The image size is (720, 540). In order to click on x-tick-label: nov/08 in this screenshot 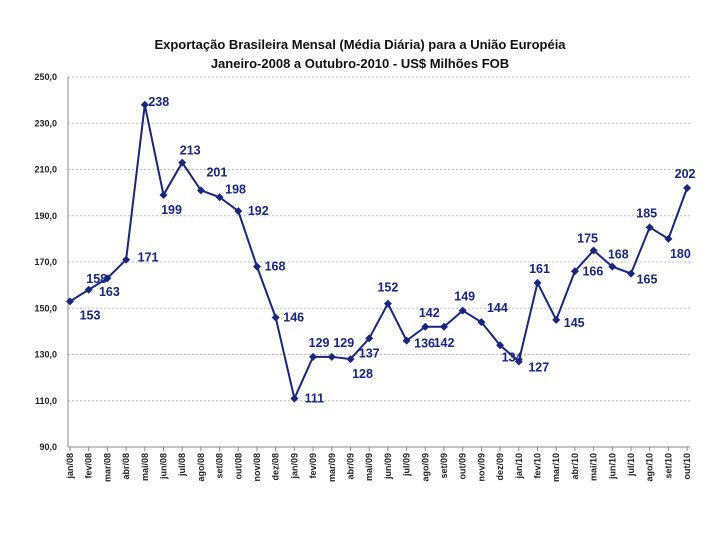, I will do `click(257, 467)`.